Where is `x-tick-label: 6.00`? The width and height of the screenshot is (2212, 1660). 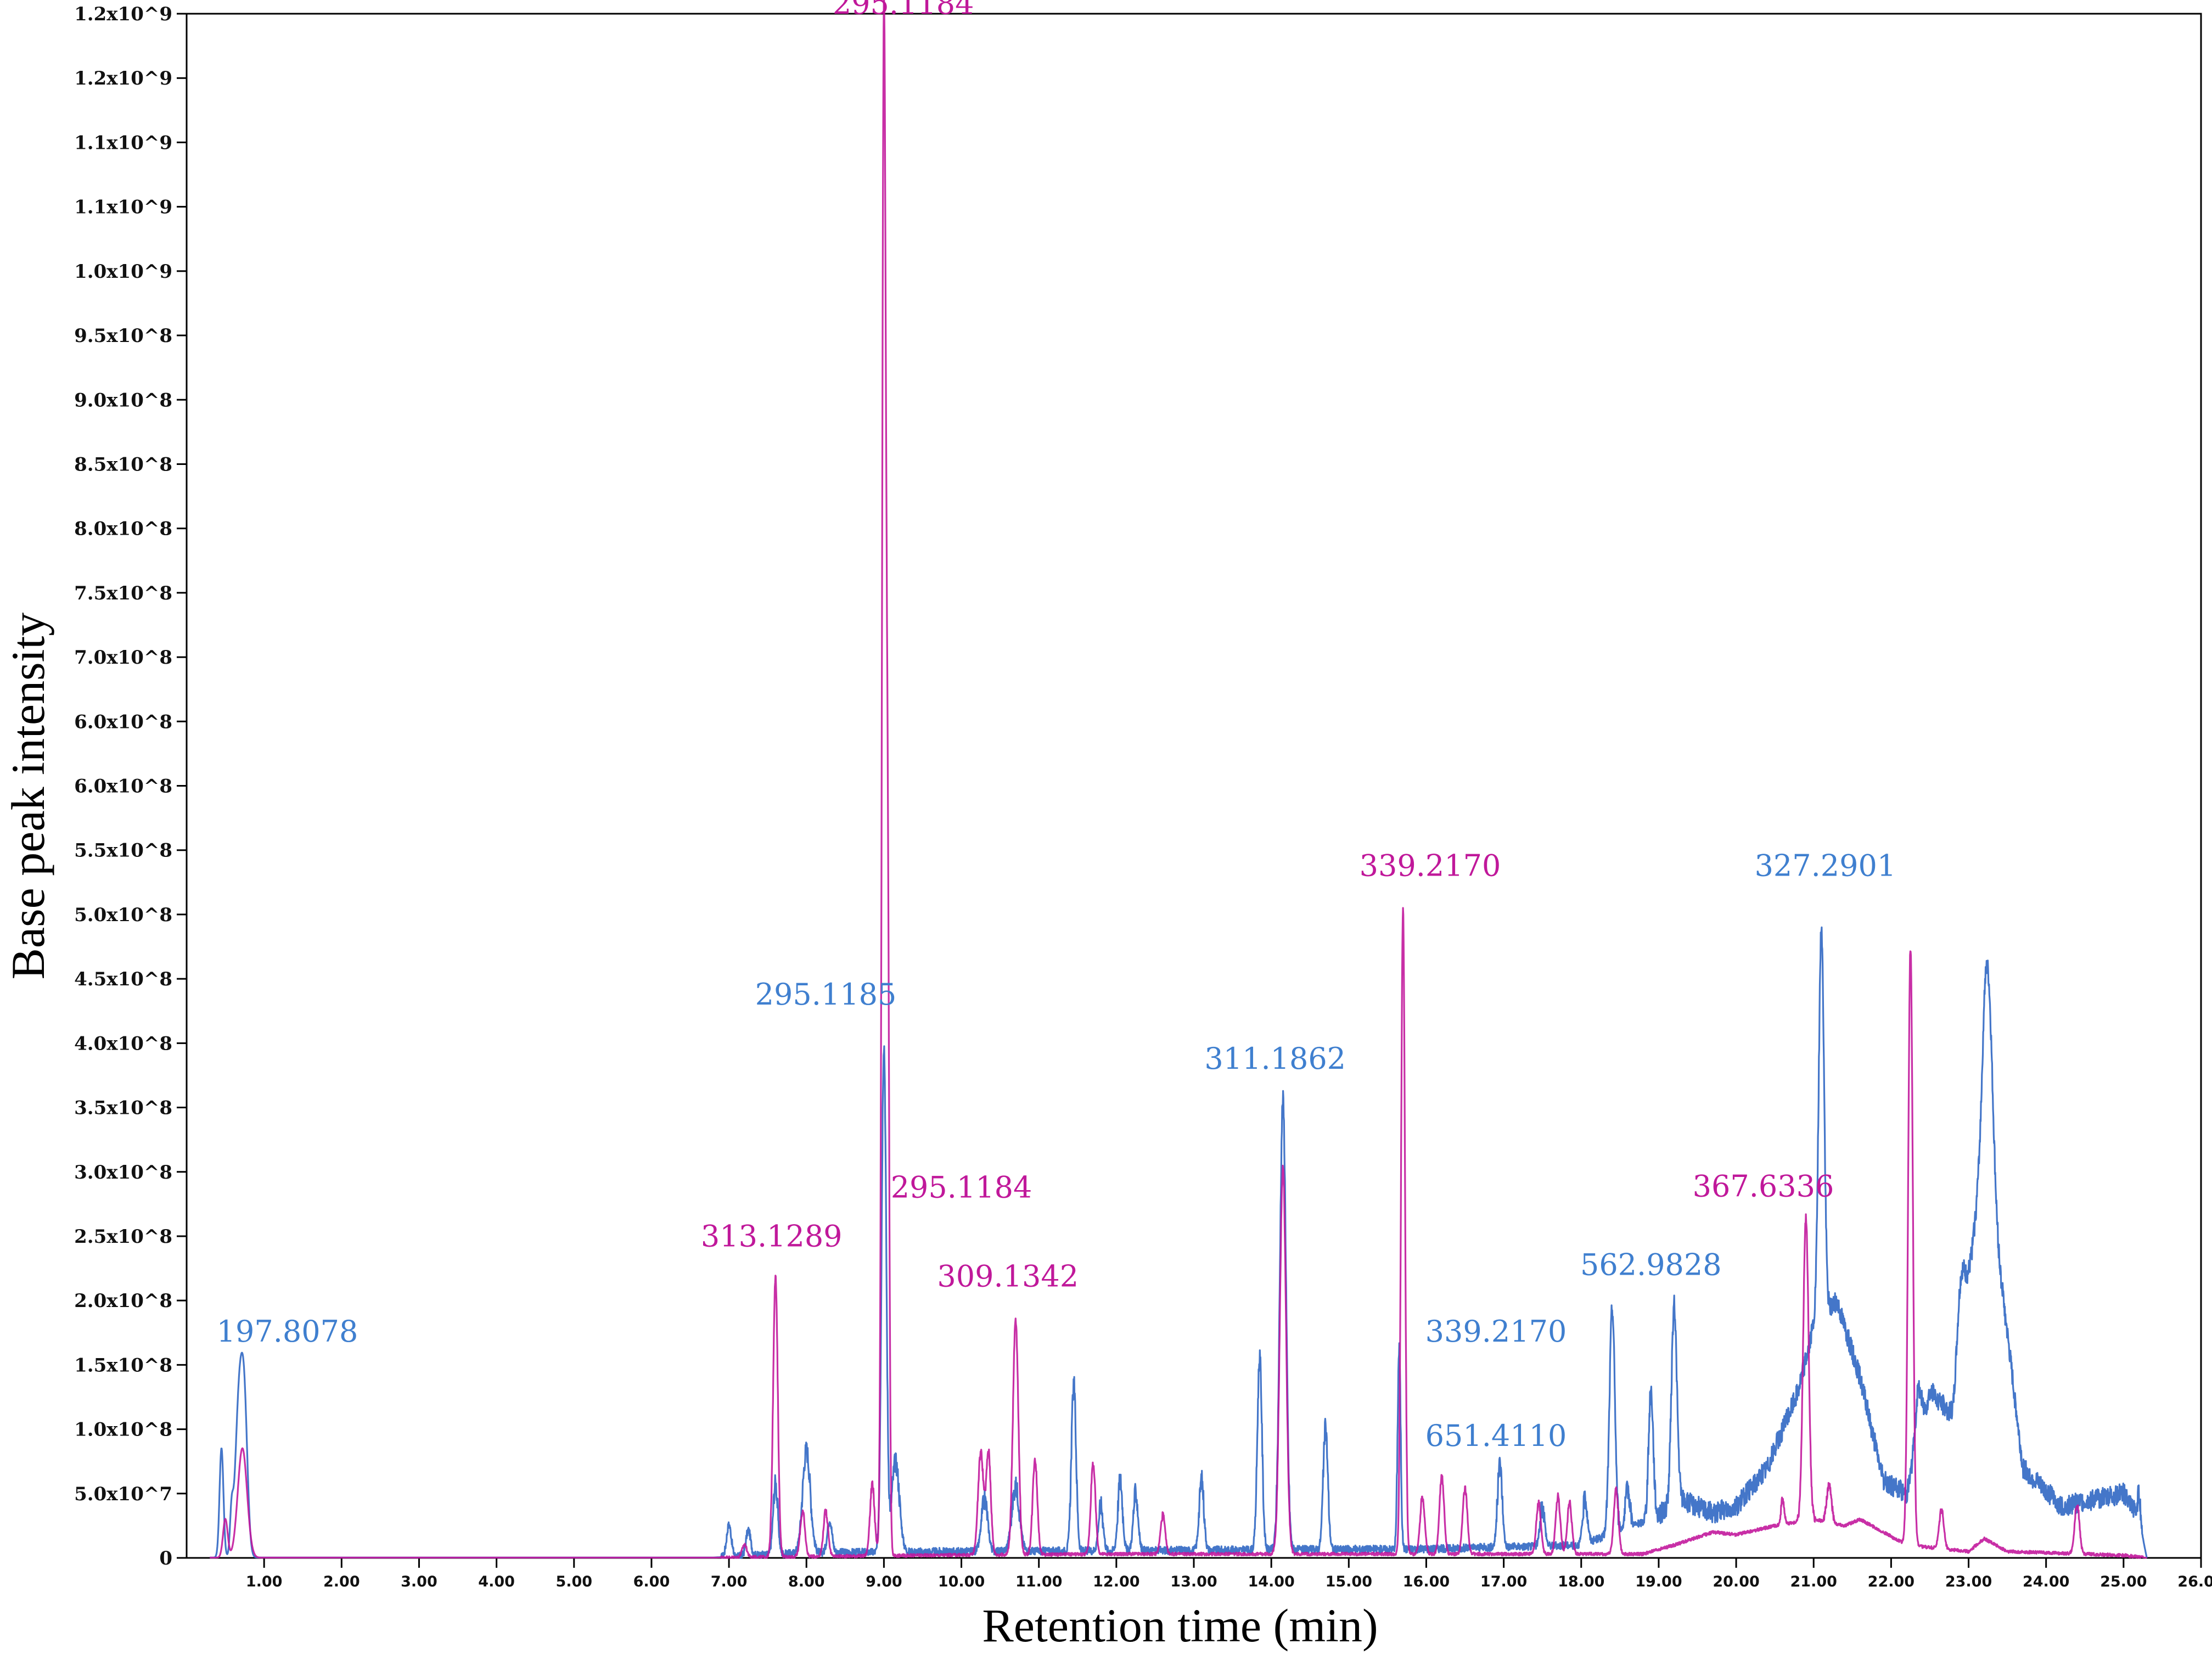 x-tick-label: 6.00 is located at coordinates (651, 1581).